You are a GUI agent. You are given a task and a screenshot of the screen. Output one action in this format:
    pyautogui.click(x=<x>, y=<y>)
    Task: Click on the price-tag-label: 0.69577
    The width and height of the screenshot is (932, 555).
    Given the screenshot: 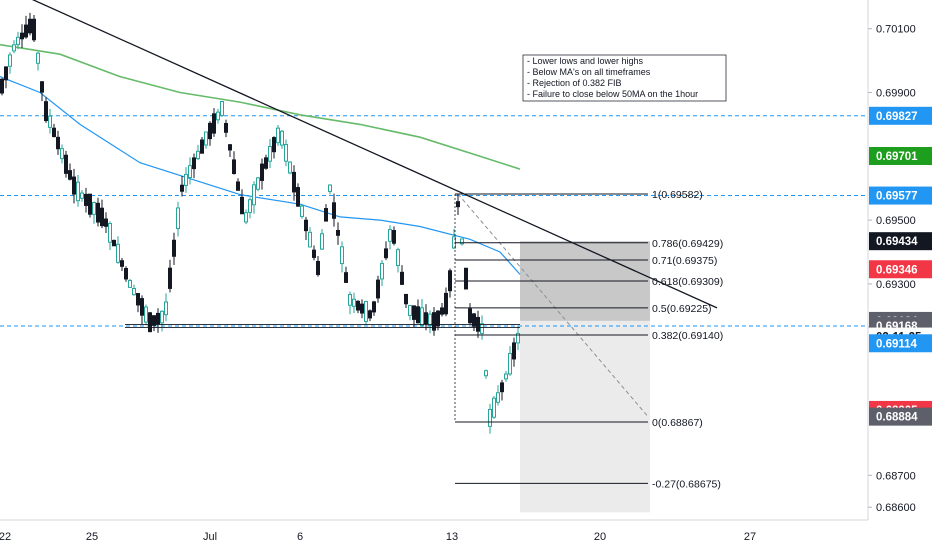 What is the action you would take?
    pyautogui.click(x=897, y=197)
    